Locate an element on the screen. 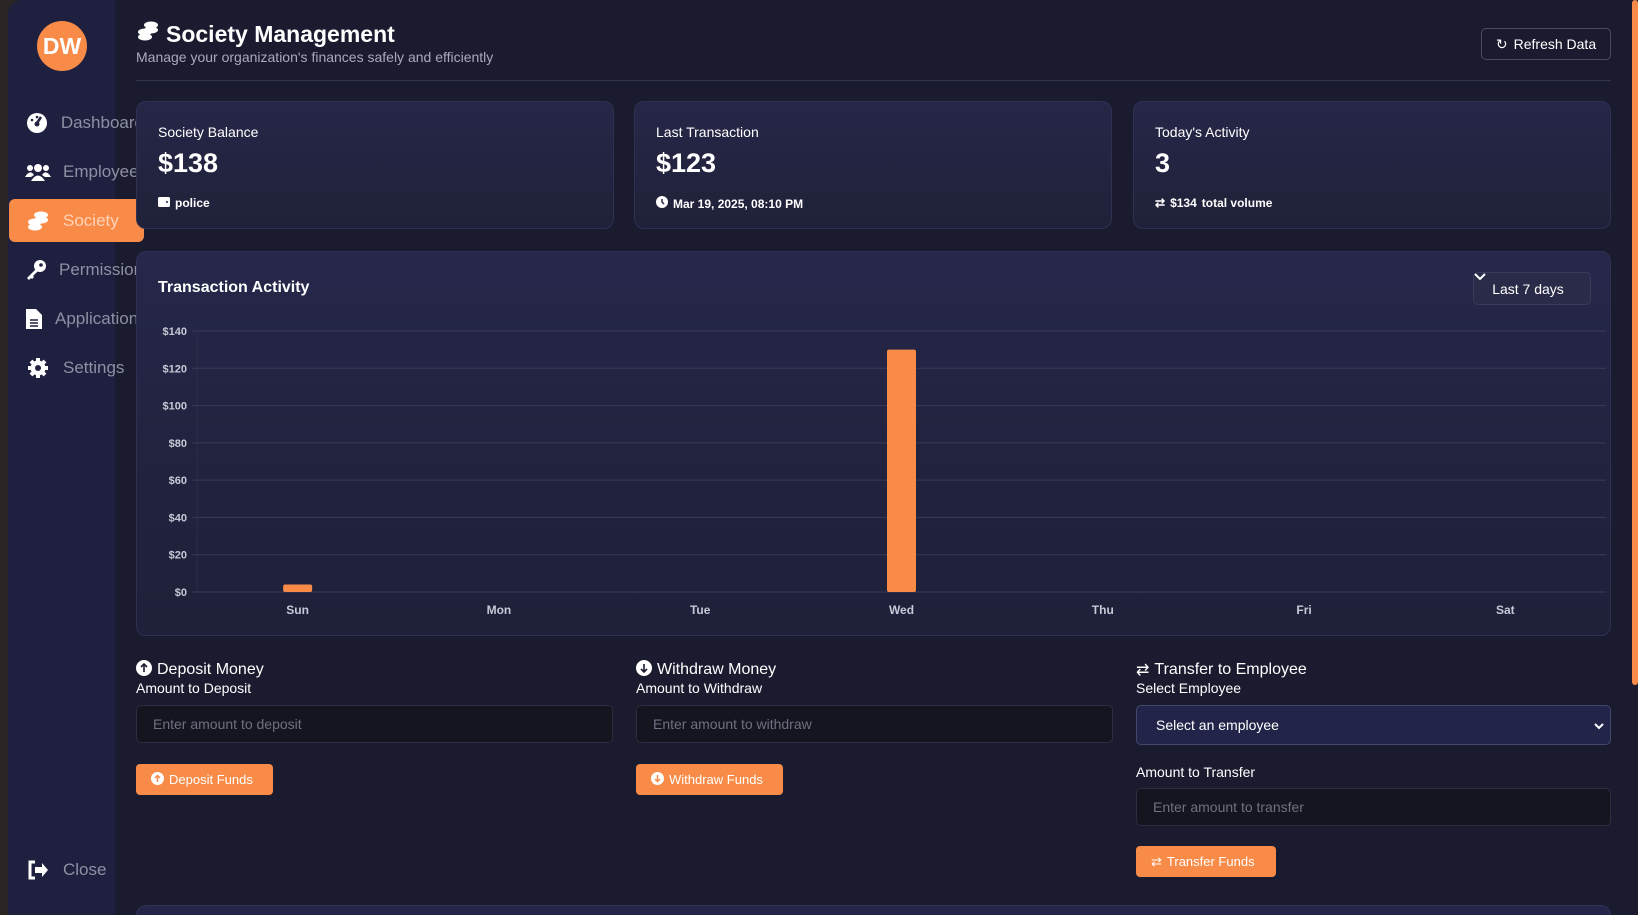  y-tick-label: $0 is located at coordinates (181, 593).